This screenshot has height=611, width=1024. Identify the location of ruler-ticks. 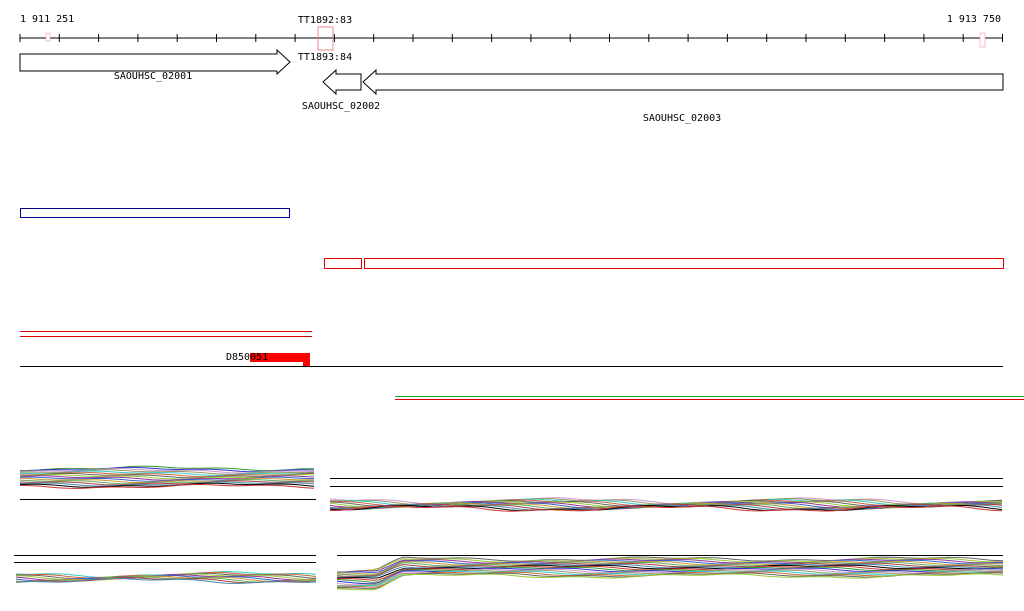
(511, 38).